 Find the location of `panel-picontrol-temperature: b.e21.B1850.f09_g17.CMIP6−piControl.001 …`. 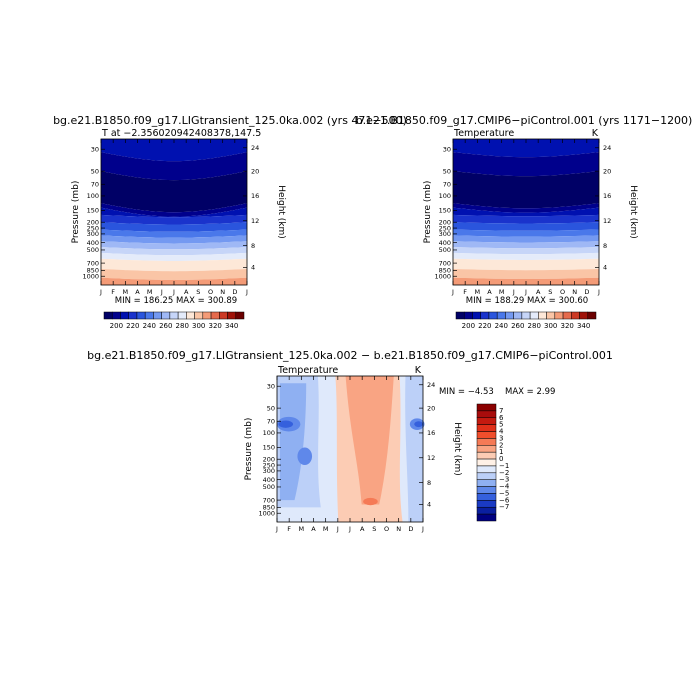

panel-picontrol-temperature: b.e21.B1850.f09_g17.CMIP6−piControl.001 … is located at coordinates (524, 222).